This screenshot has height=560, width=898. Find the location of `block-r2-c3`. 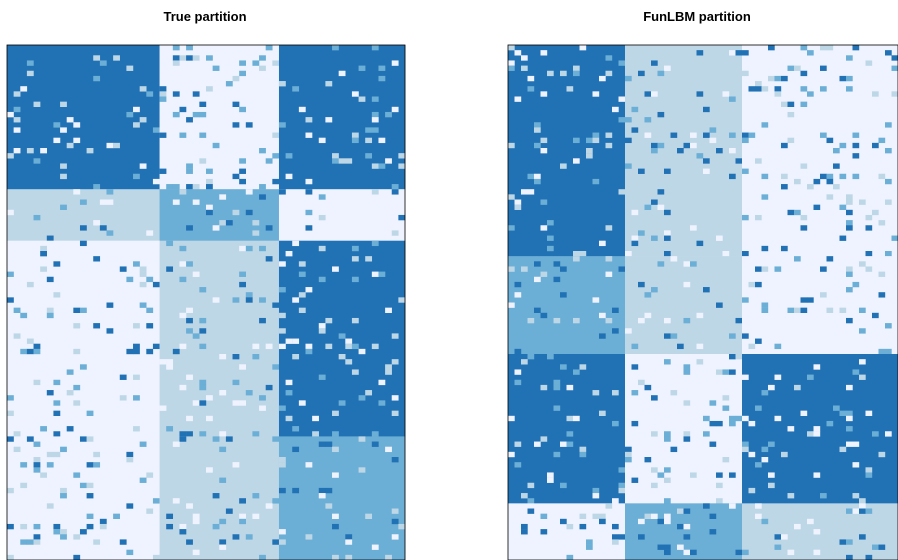

block-r2-c3 is located at coordinates (342, 215).